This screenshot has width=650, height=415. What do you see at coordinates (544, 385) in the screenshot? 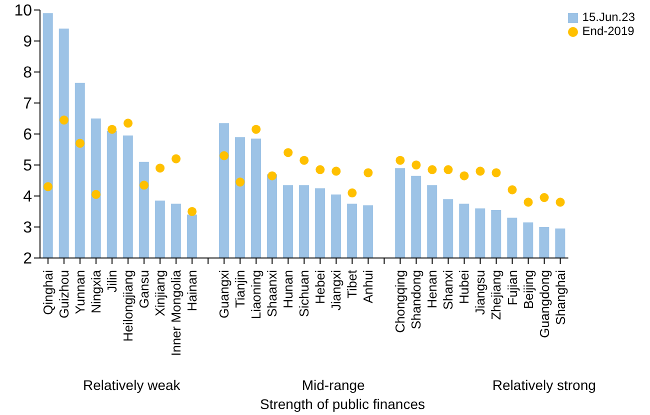
I see `text: Relatively strong` at bounding box center [544, 385].